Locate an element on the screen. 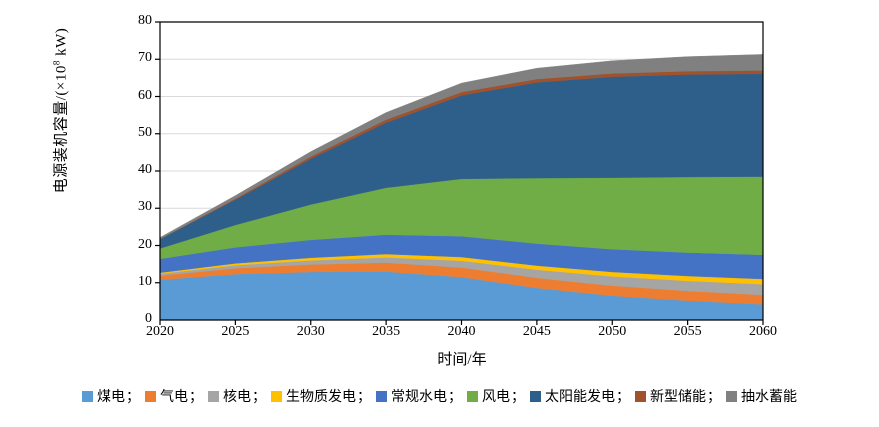 This screenshot has width=879, height=427. legend-item-7: 新型储能 is located at coordinates (670, 396).